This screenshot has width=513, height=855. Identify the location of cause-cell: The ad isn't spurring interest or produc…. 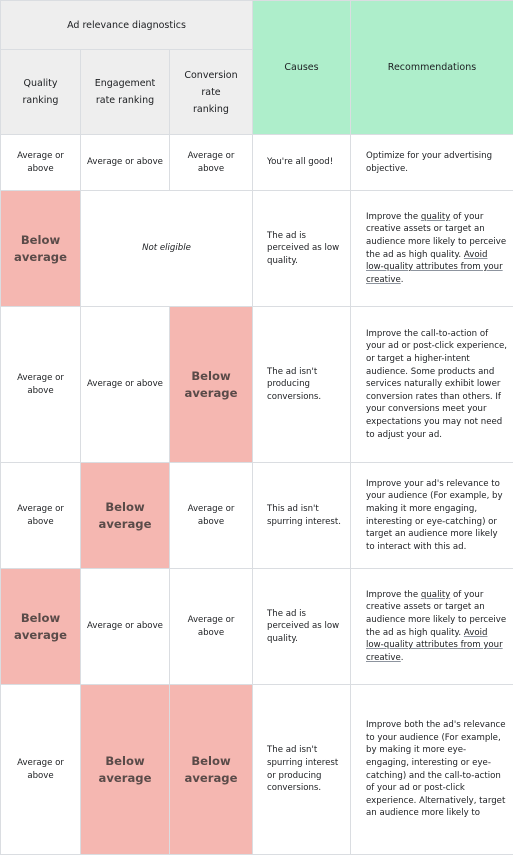
(302, 770).